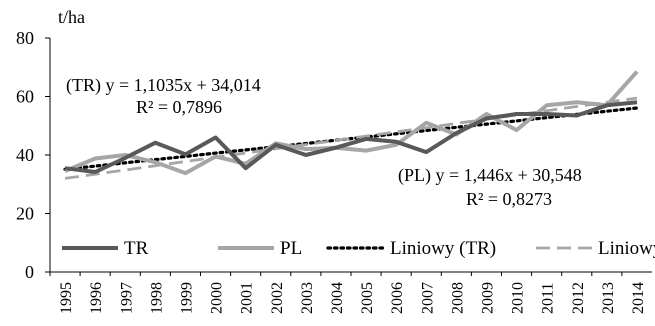 Image resolution: width=655 pixels, height=326 pixels. Describe the element at coordinates (443, 248) in the screenshot. I see `legend-label: Liniowy (TR)` at that location.